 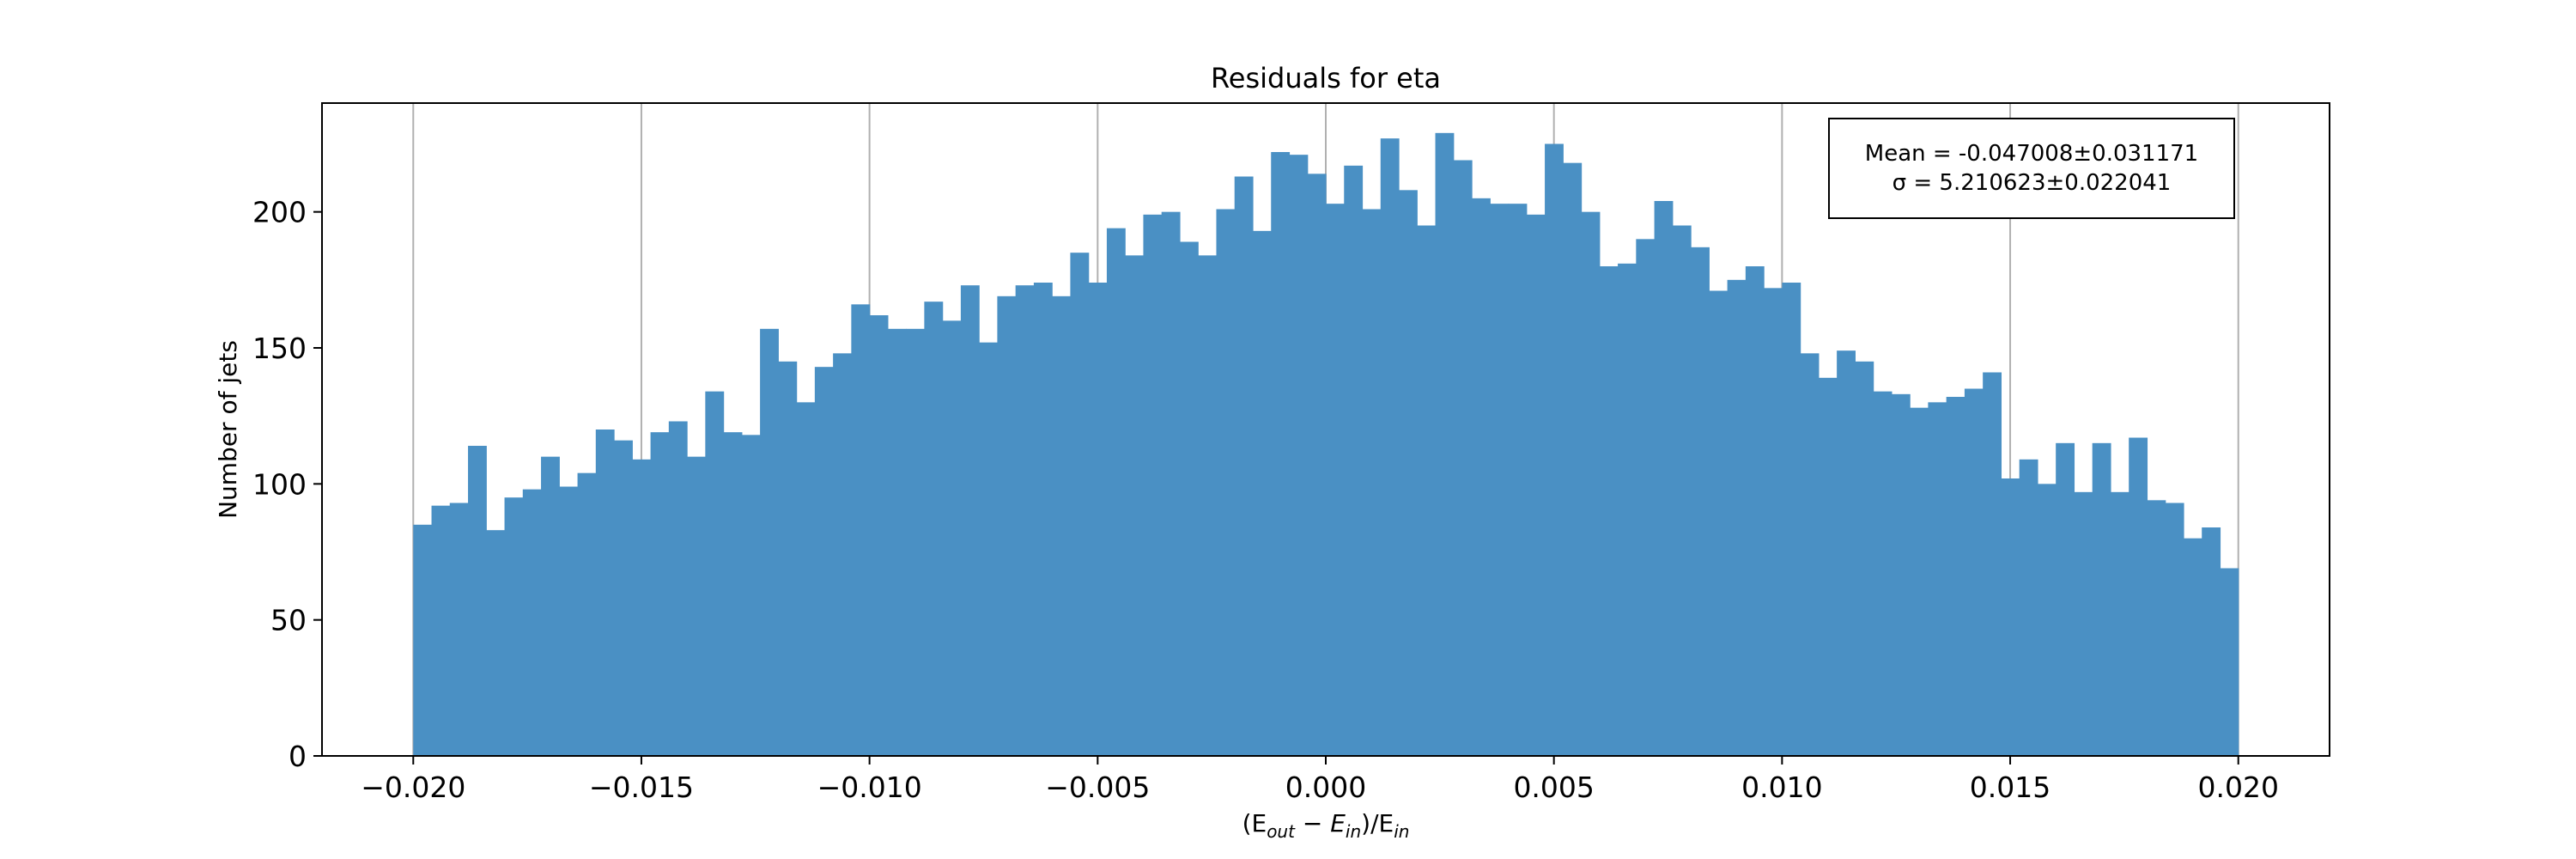 I want to click on stats-sigma: σ = 5.210623±0.022041, so click(x=2033, y=183).